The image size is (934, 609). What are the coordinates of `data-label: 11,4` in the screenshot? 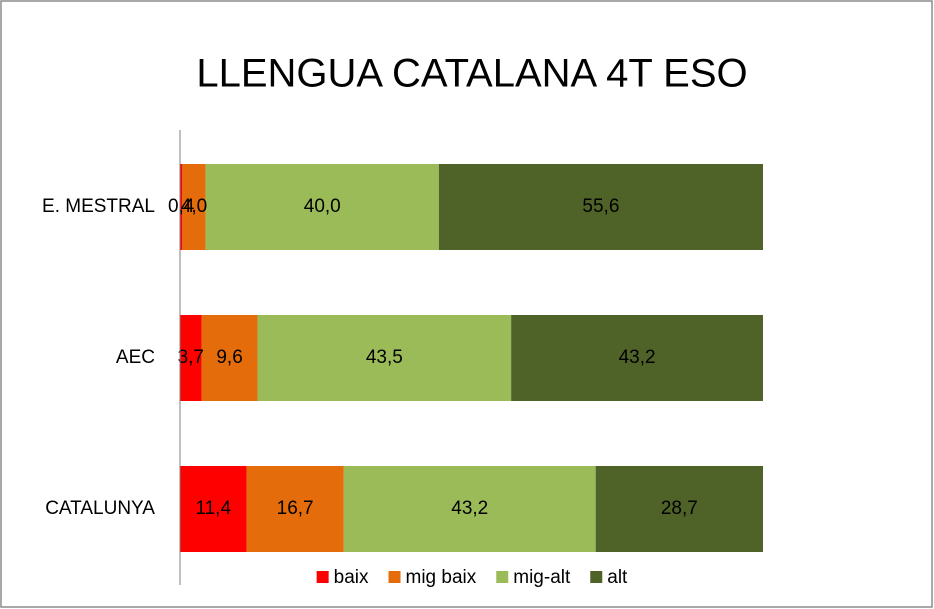 It's located at (213, 508).